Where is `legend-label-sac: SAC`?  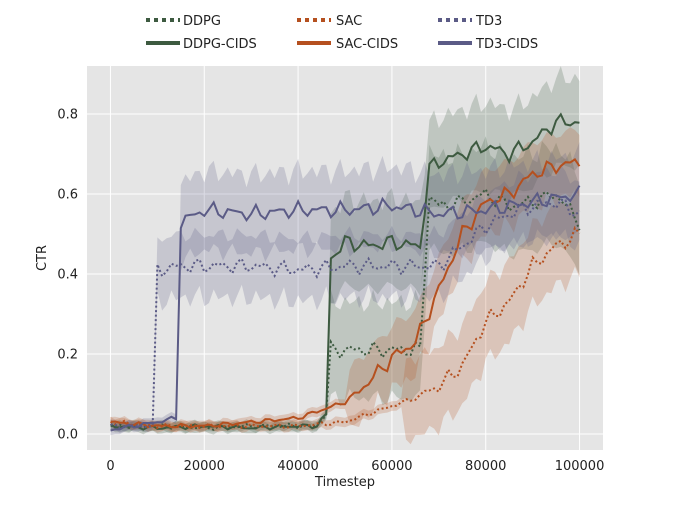 legend-label-sac: SAC is located at coordinates (349, 21).